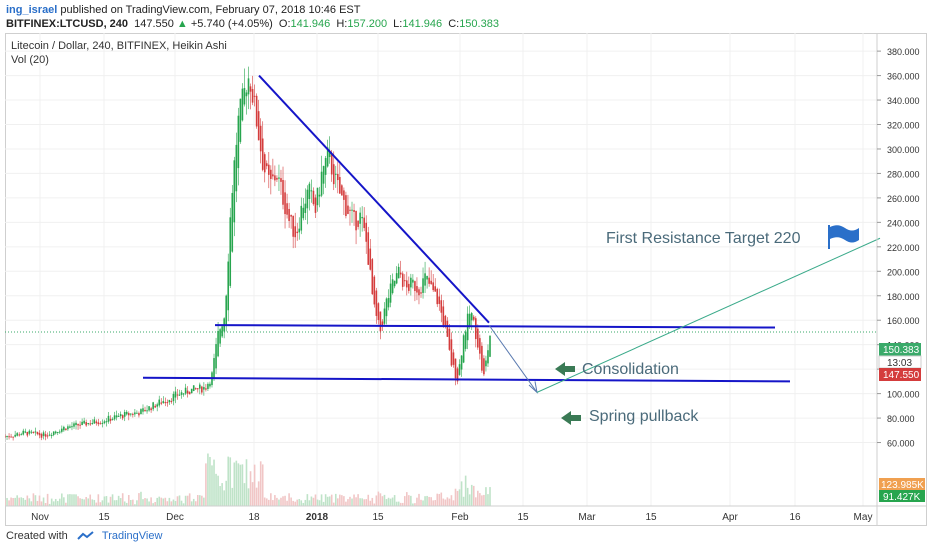 Image resolution: width=932 pixels, height=550 pixels. What do you see at coordinates (132, 536) in the screenshot?
I see `tradingview-link: TradingView` at bounding box center [132, 536].